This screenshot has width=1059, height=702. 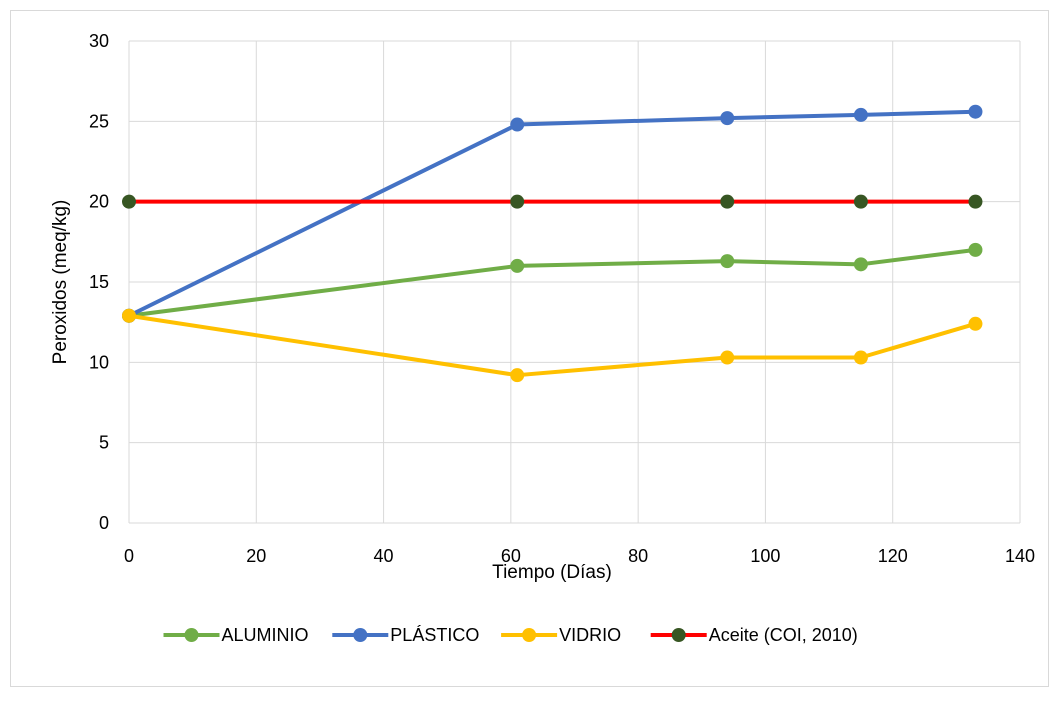 What do you see at coordinates (256, 556) in the screenshot?
I see `x-tick-label: 20` at bounding box center [256, 556].